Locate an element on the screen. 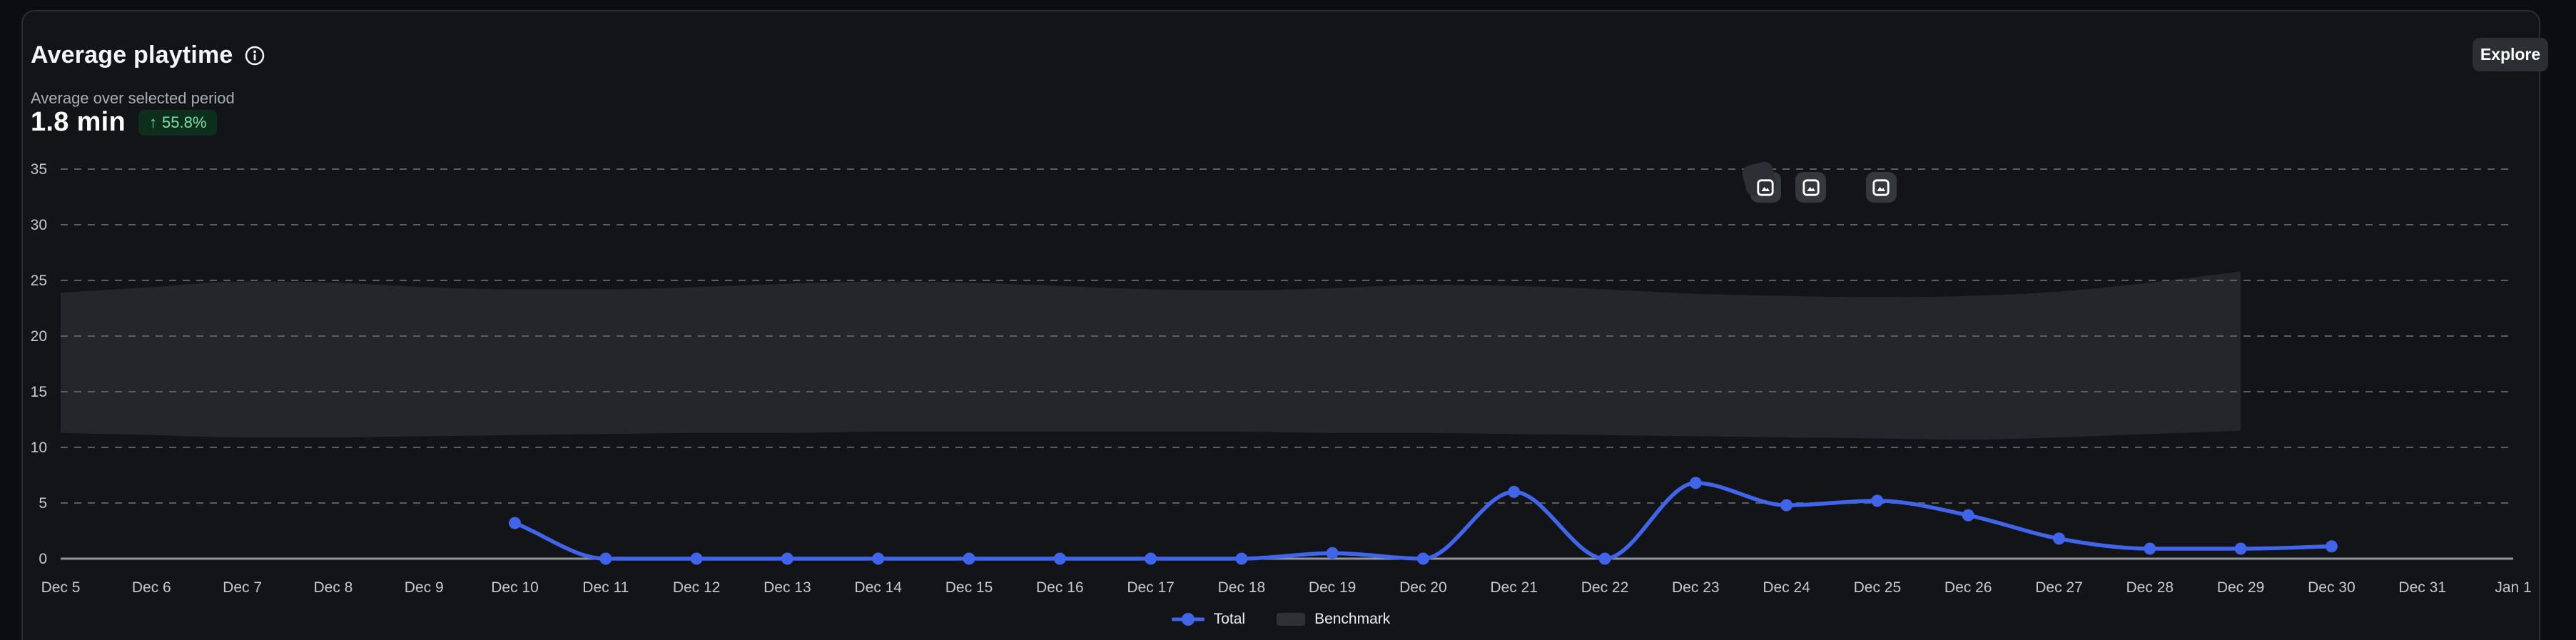 This screenshot has width=2576, height=640. y-tick-label: 5 is located at coordinates (43, 504).